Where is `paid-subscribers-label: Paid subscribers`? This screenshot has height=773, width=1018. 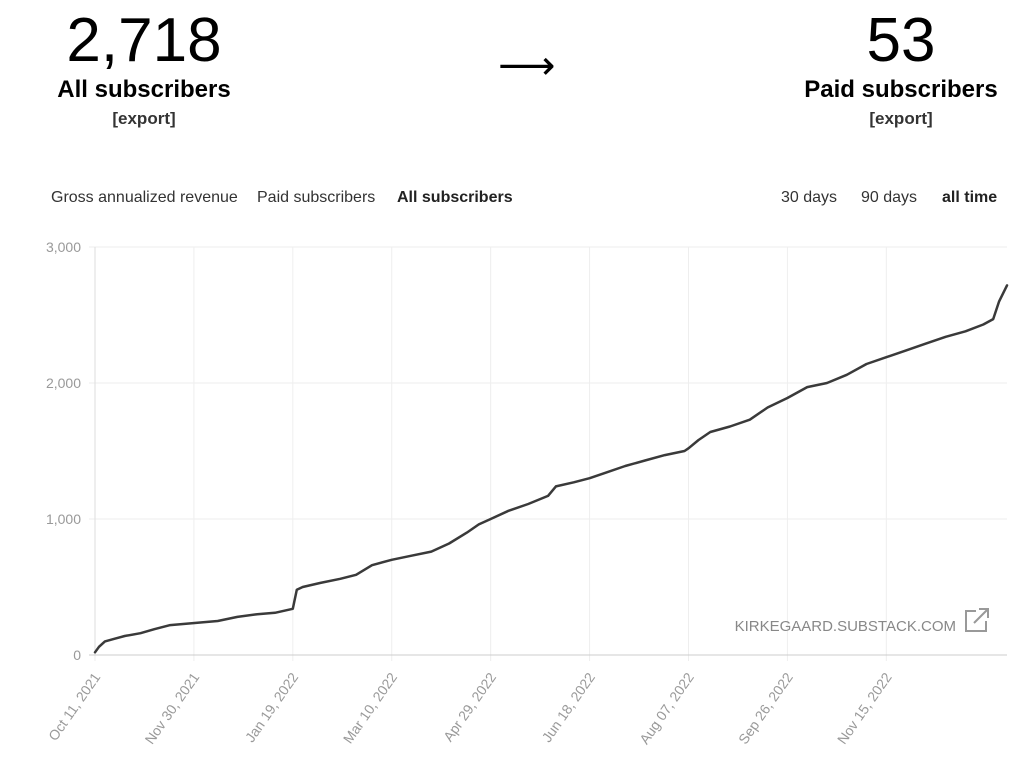
paid-subscribers-label: Paid subscribers is located at coordinates (901, 89).